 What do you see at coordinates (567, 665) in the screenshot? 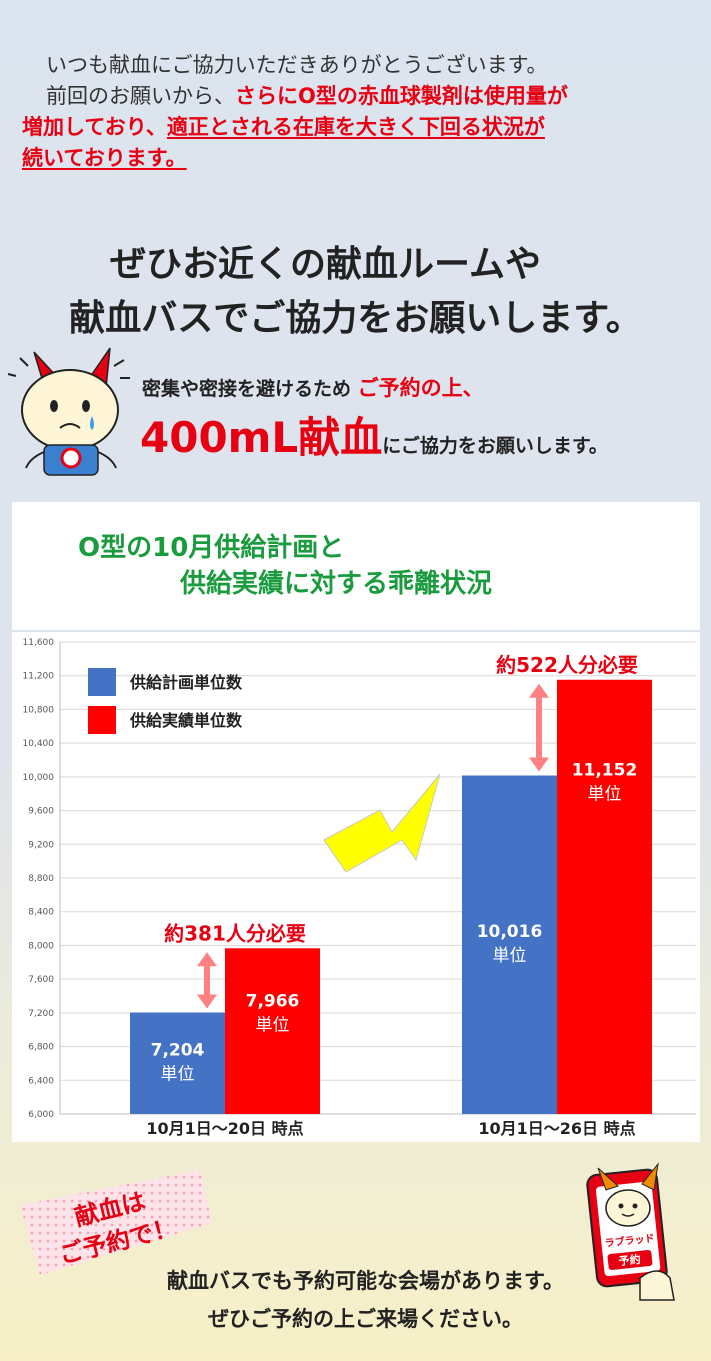
I see `gap-label: 約522人分必要` at bounding box center [567, 665].